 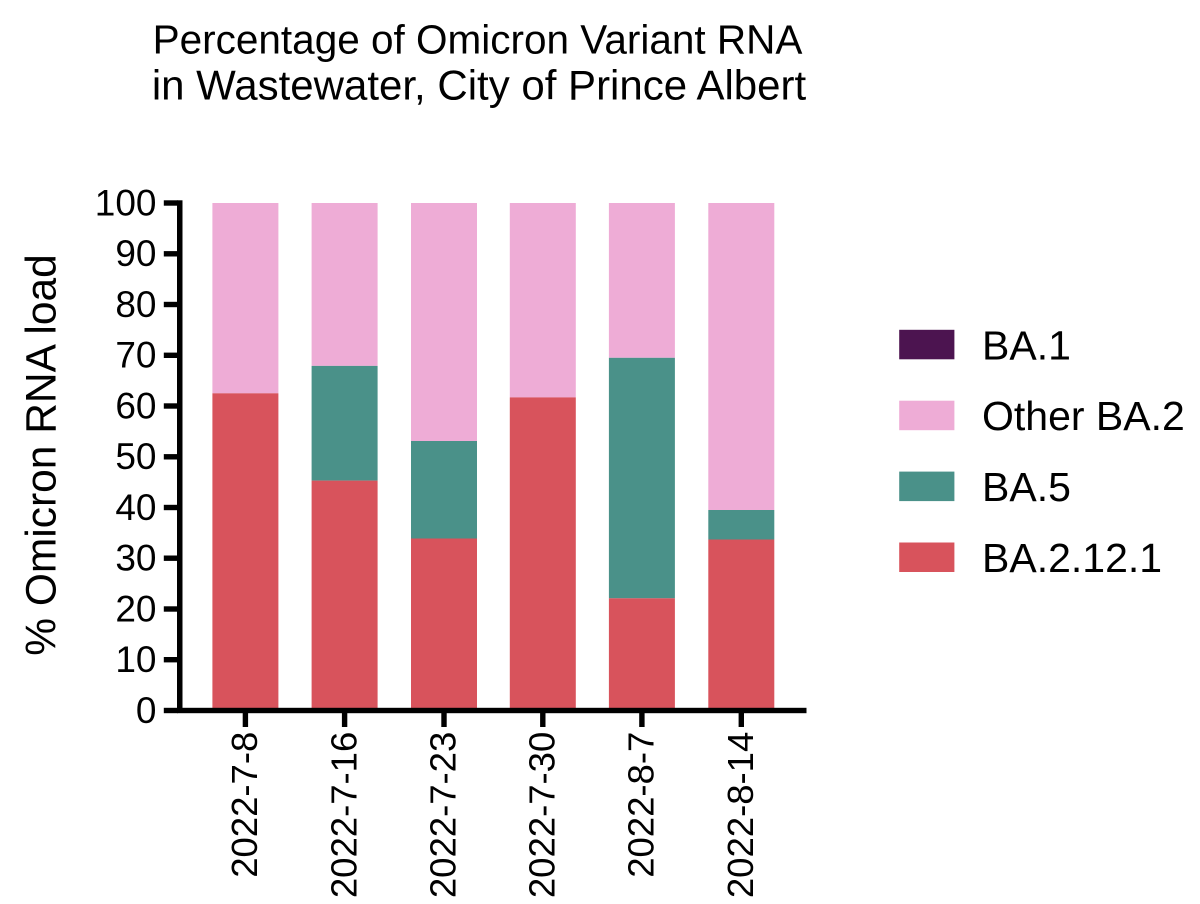 What do you see at coordinates (135, 405) in the screenshot?
I see `svg-text: 60` at bounding box center [135, 405].